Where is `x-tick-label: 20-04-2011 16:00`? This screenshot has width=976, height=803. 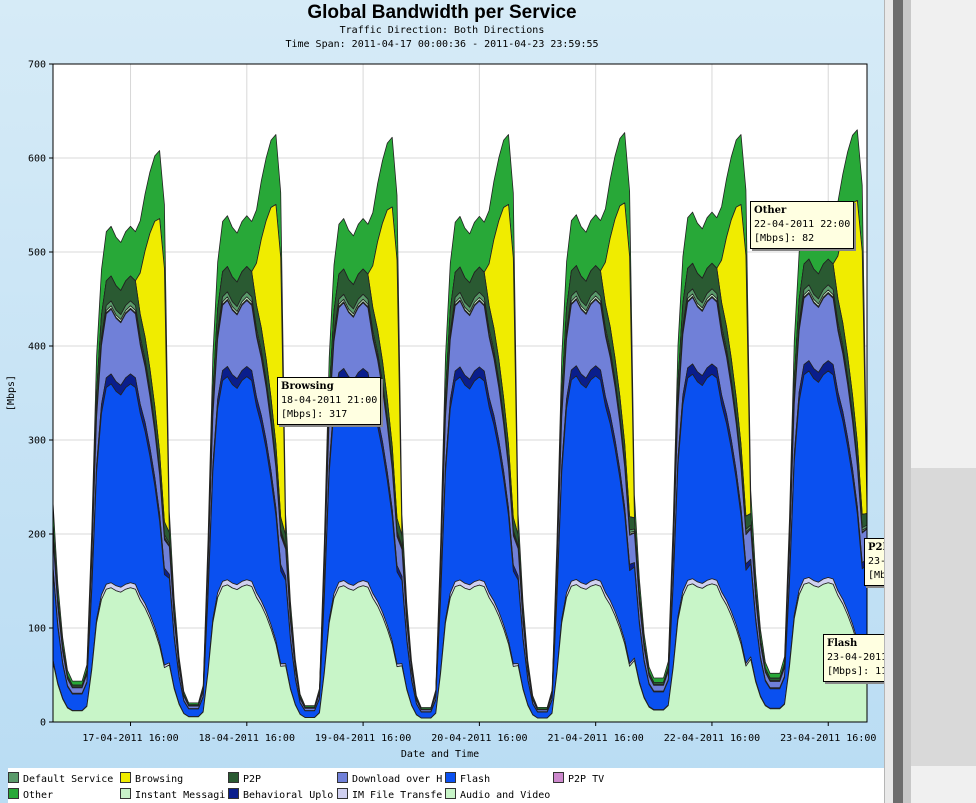 x-tick-label: 20-04-2011 16:00 is located at coordinates (479, 738).